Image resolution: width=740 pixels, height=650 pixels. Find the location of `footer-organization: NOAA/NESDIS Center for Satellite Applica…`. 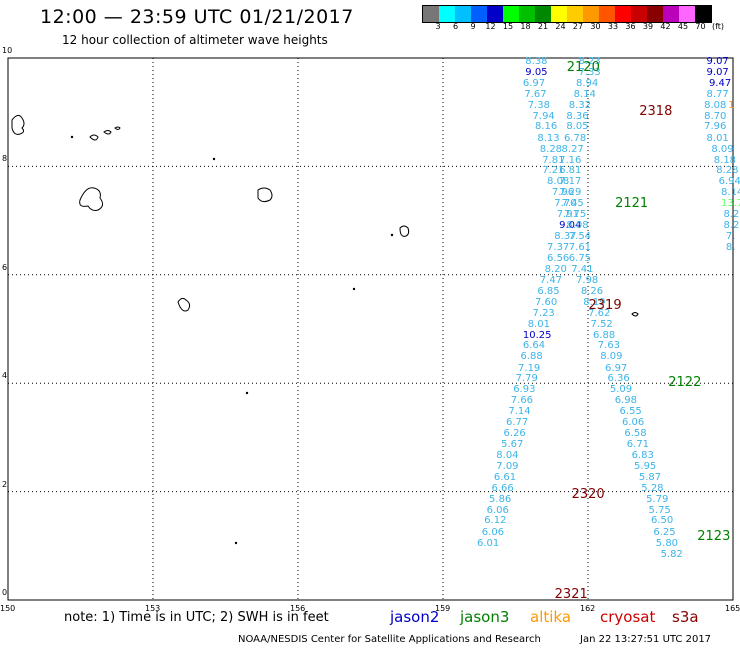

footer-organization: NOAA/NESDIS Center for Satellite Applica… is located at coordinates (389, 639).